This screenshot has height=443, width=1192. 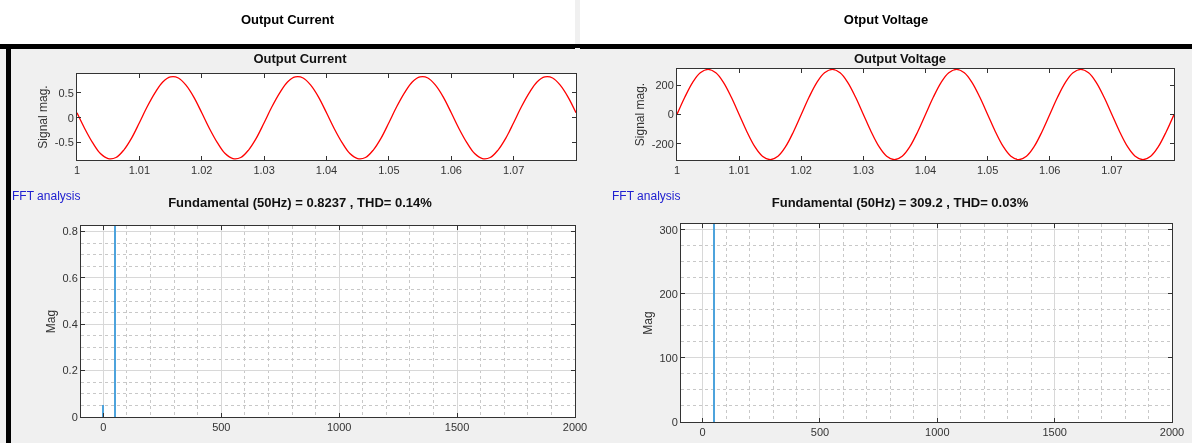 I want to click on text: Output Current, so click(x=287, y=19).